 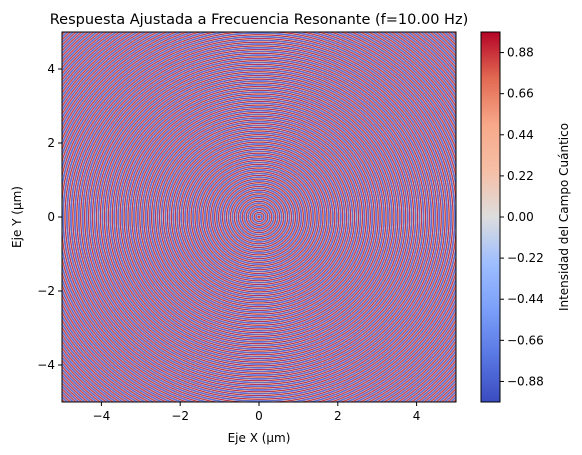 I want to click on y-tick-label: 4, so click(x=51, y=69).